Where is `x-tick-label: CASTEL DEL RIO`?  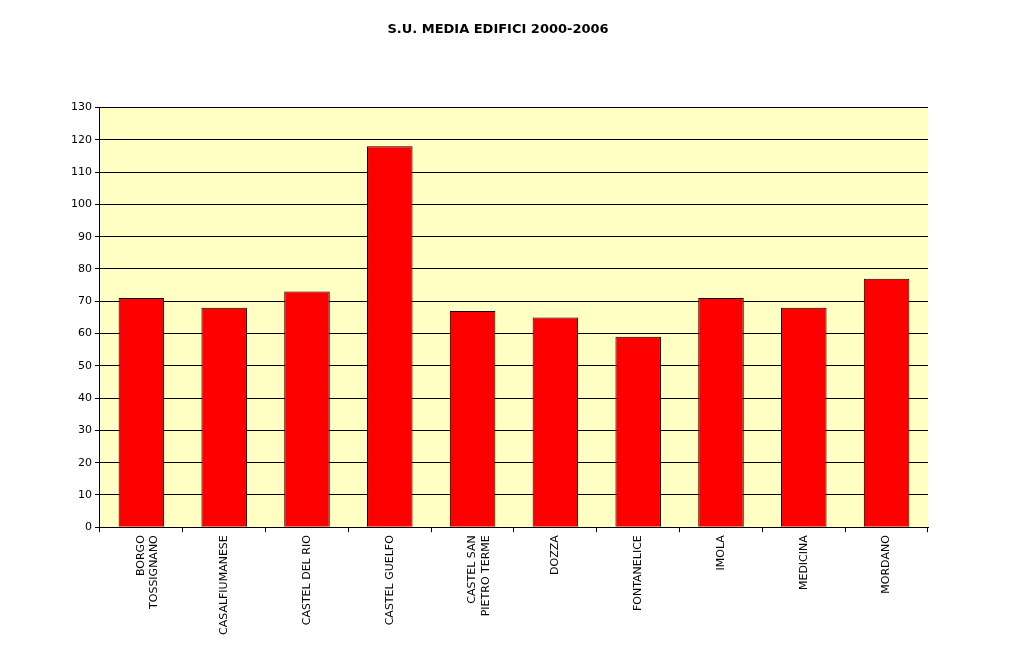
x-tick-label: CASTEL DEL RIO is located at coordinates (306, 580).